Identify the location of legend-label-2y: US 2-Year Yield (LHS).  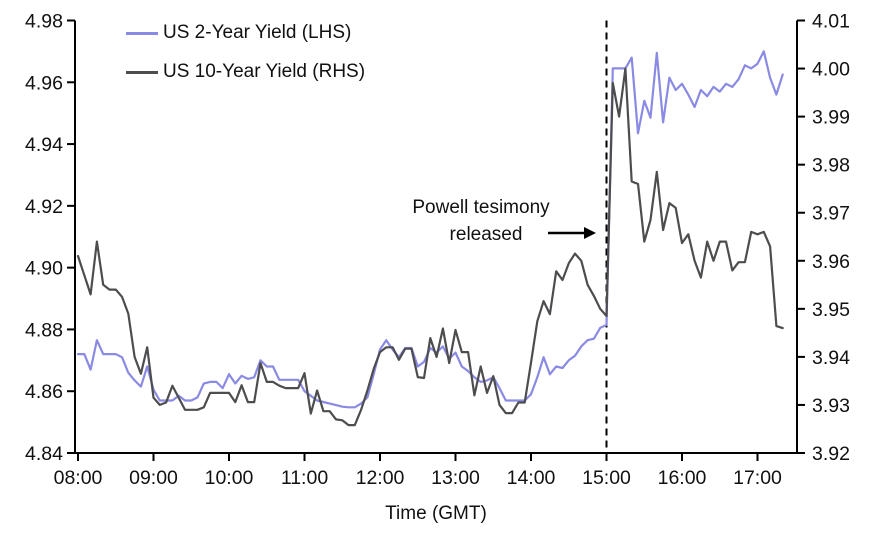
(257, 32).